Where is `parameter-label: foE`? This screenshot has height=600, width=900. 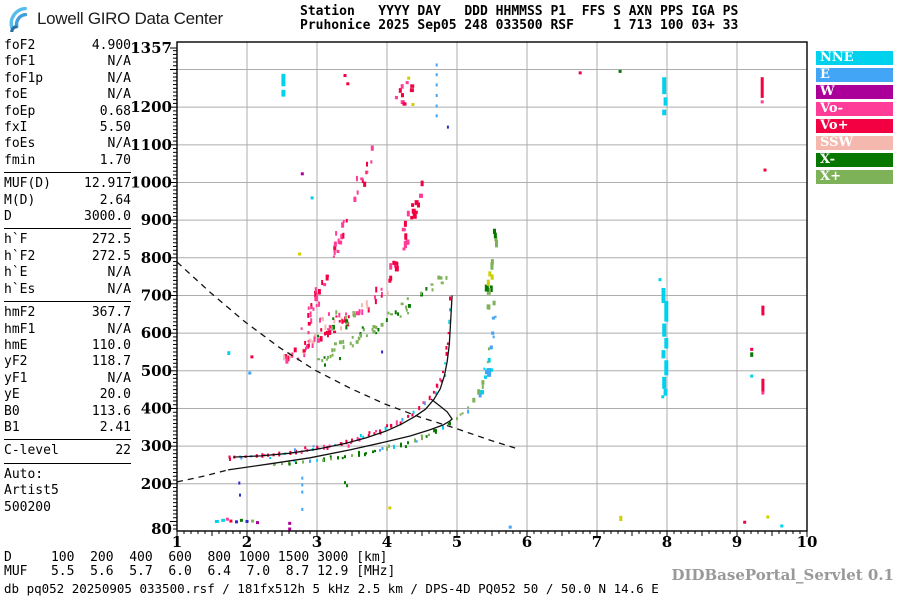
parameter-label: foE is located at coordinates (16, 95).